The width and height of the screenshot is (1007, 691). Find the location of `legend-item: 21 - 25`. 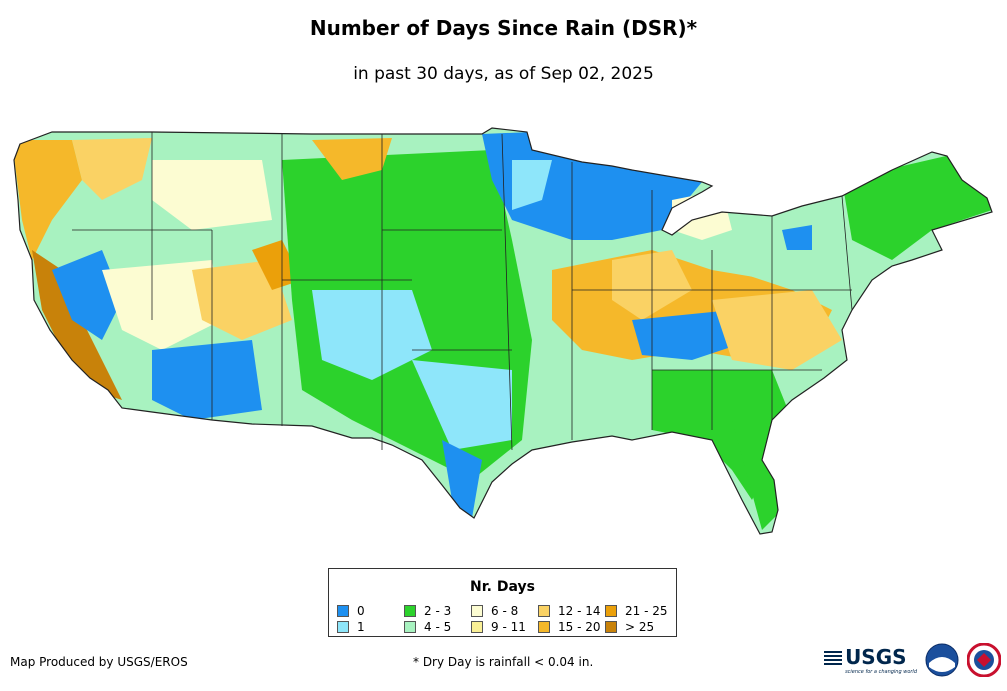

legend-item: 21 - 25 is located at coordinates (638, 611).